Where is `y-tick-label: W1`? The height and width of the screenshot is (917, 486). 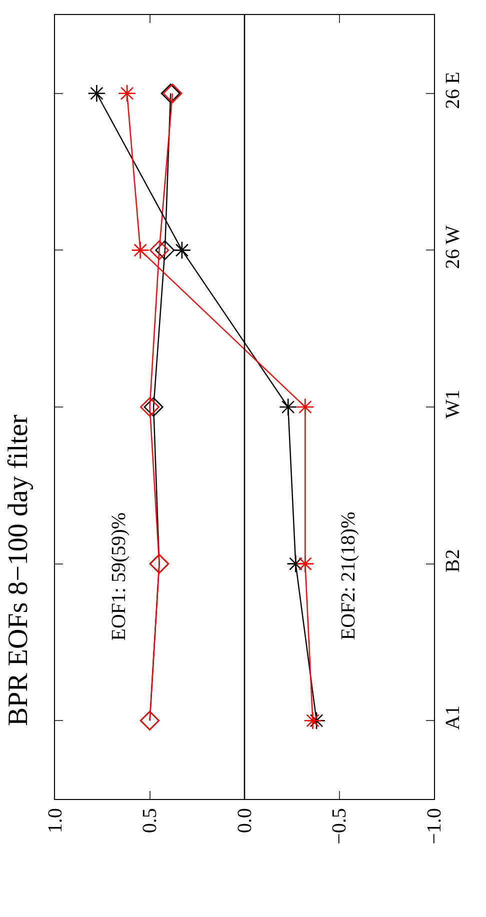 y-tick-label: W1 is located at coordinates (453, 404).